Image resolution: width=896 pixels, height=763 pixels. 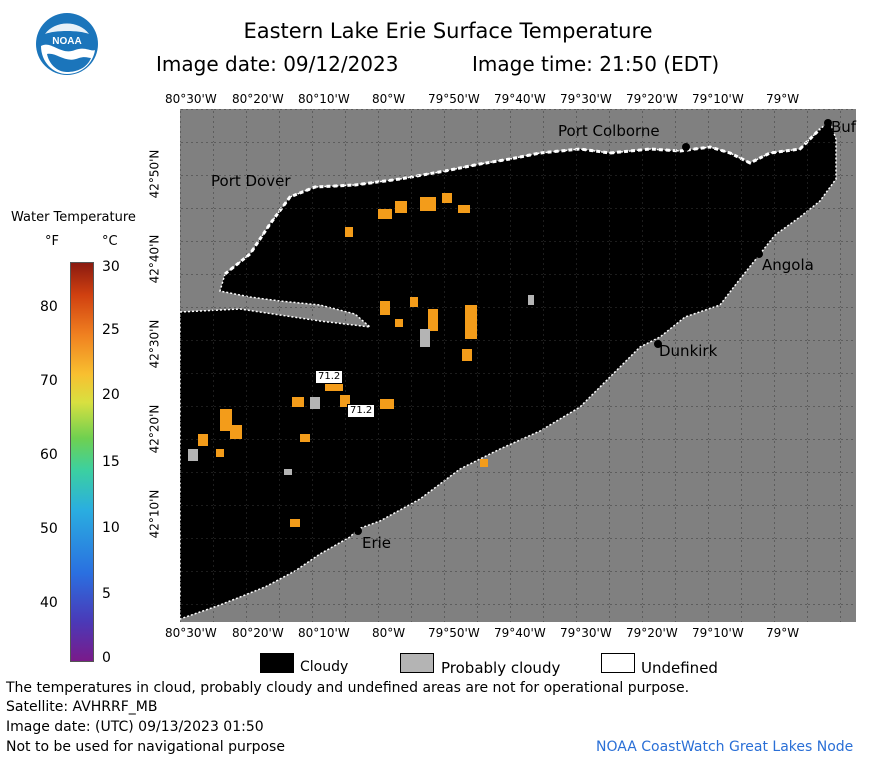 I want to click on c-tick: 30, so click(x=111, y=267).